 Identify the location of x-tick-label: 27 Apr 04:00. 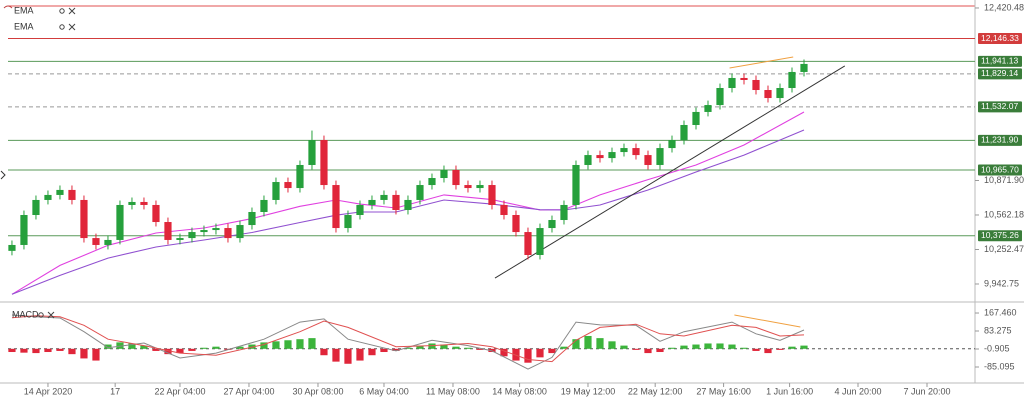
(248, 391).